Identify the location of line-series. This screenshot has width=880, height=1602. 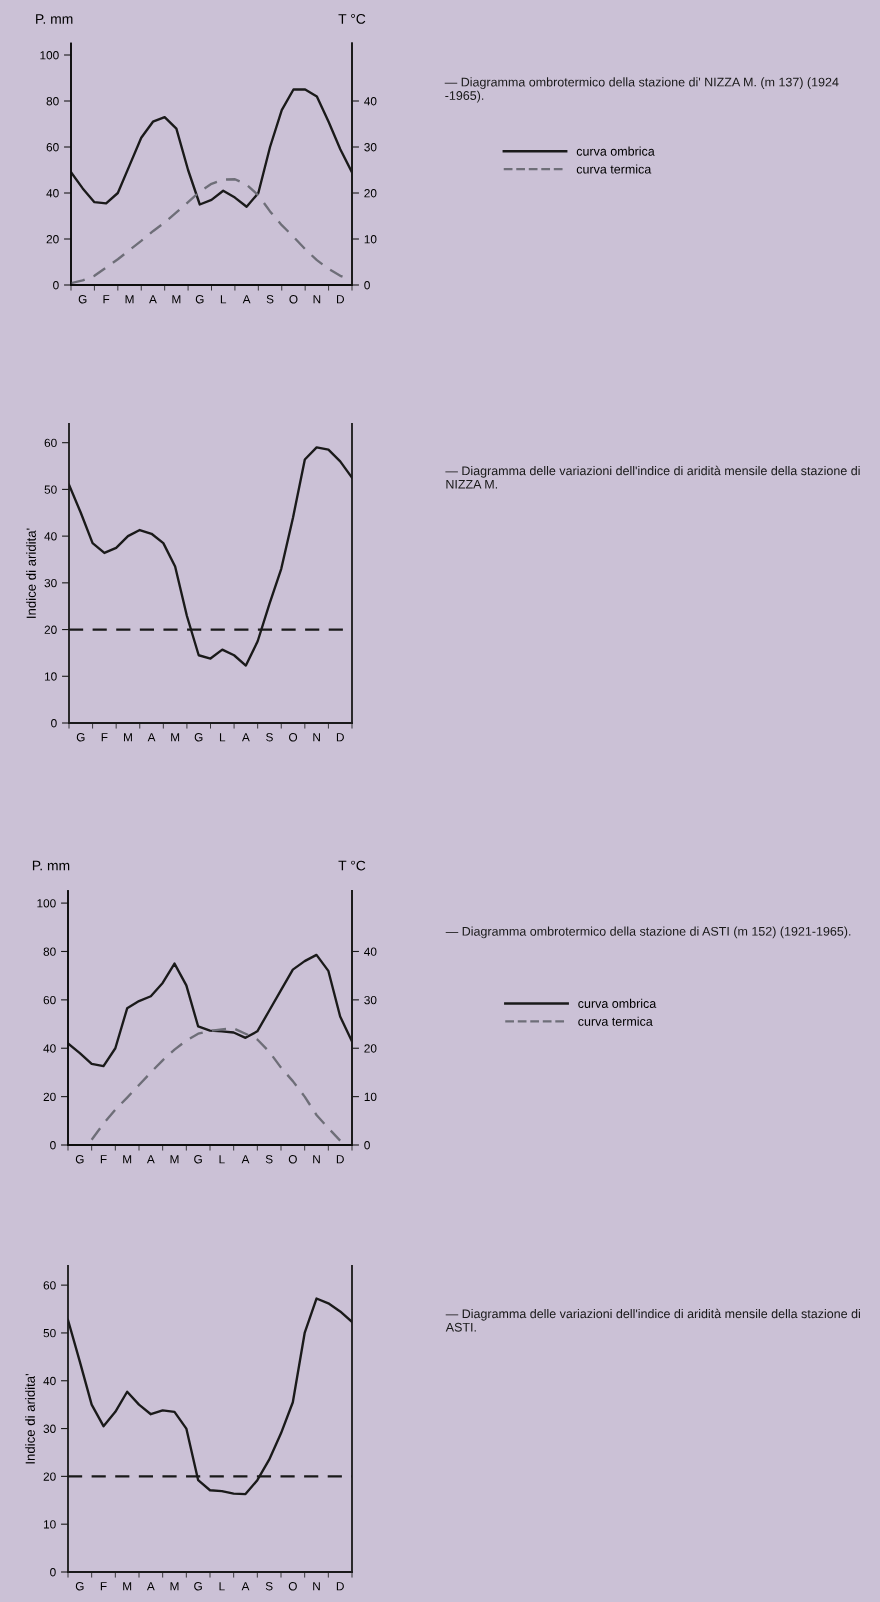
(216, 1084).